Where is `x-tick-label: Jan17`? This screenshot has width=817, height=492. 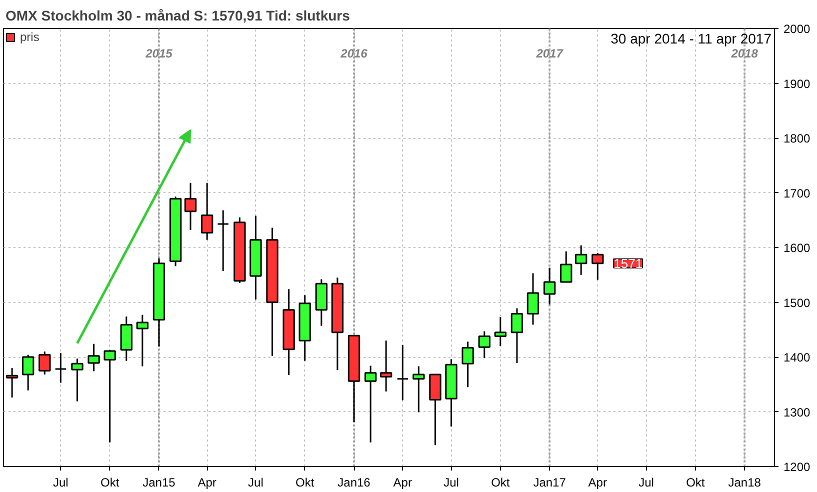
x-tick-label: Jan17 is located at coordinates (549, 483).